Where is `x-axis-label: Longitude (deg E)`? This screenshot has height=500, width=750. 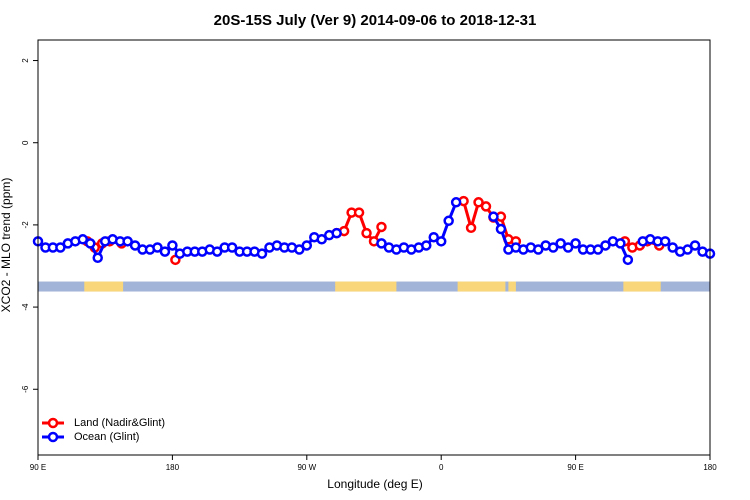
x-axis-label: Longitude (deg E) is located at coordinates (374, 484).